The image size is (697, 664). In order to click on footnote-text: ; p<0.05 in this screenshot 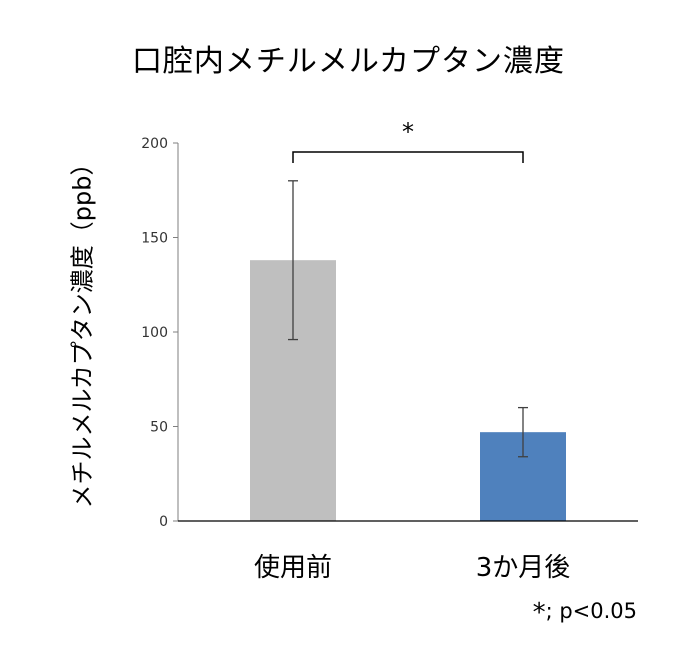, I will do `click(591, 611)`.